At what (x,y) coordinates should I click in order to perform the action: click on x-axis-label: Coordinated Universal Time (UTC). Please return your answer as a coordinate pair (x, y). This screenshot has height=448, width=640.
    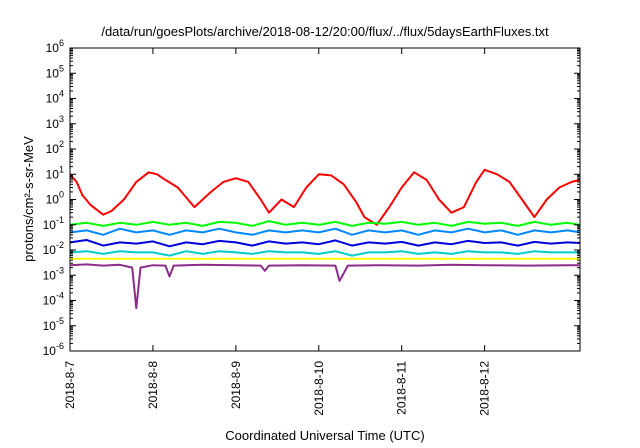
    Looking at the image, I should click on (324, 435).